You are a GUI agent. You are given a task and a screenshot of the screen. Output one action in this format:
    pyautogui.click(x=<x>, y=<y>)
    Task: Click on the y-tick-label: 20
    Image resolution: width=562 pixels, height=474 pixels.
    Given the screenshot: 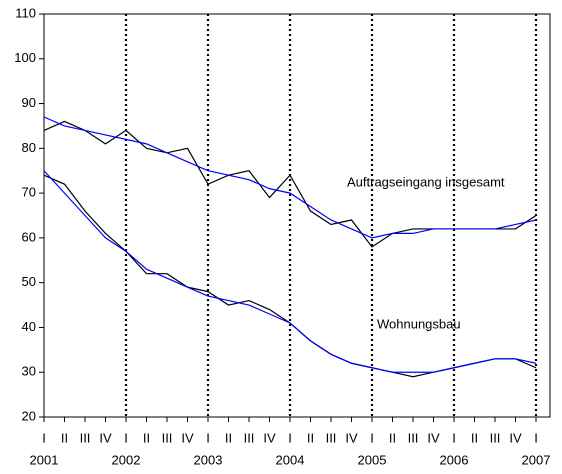 What is the action you would take?
    pyautogui.click(x=29, y=415)
    